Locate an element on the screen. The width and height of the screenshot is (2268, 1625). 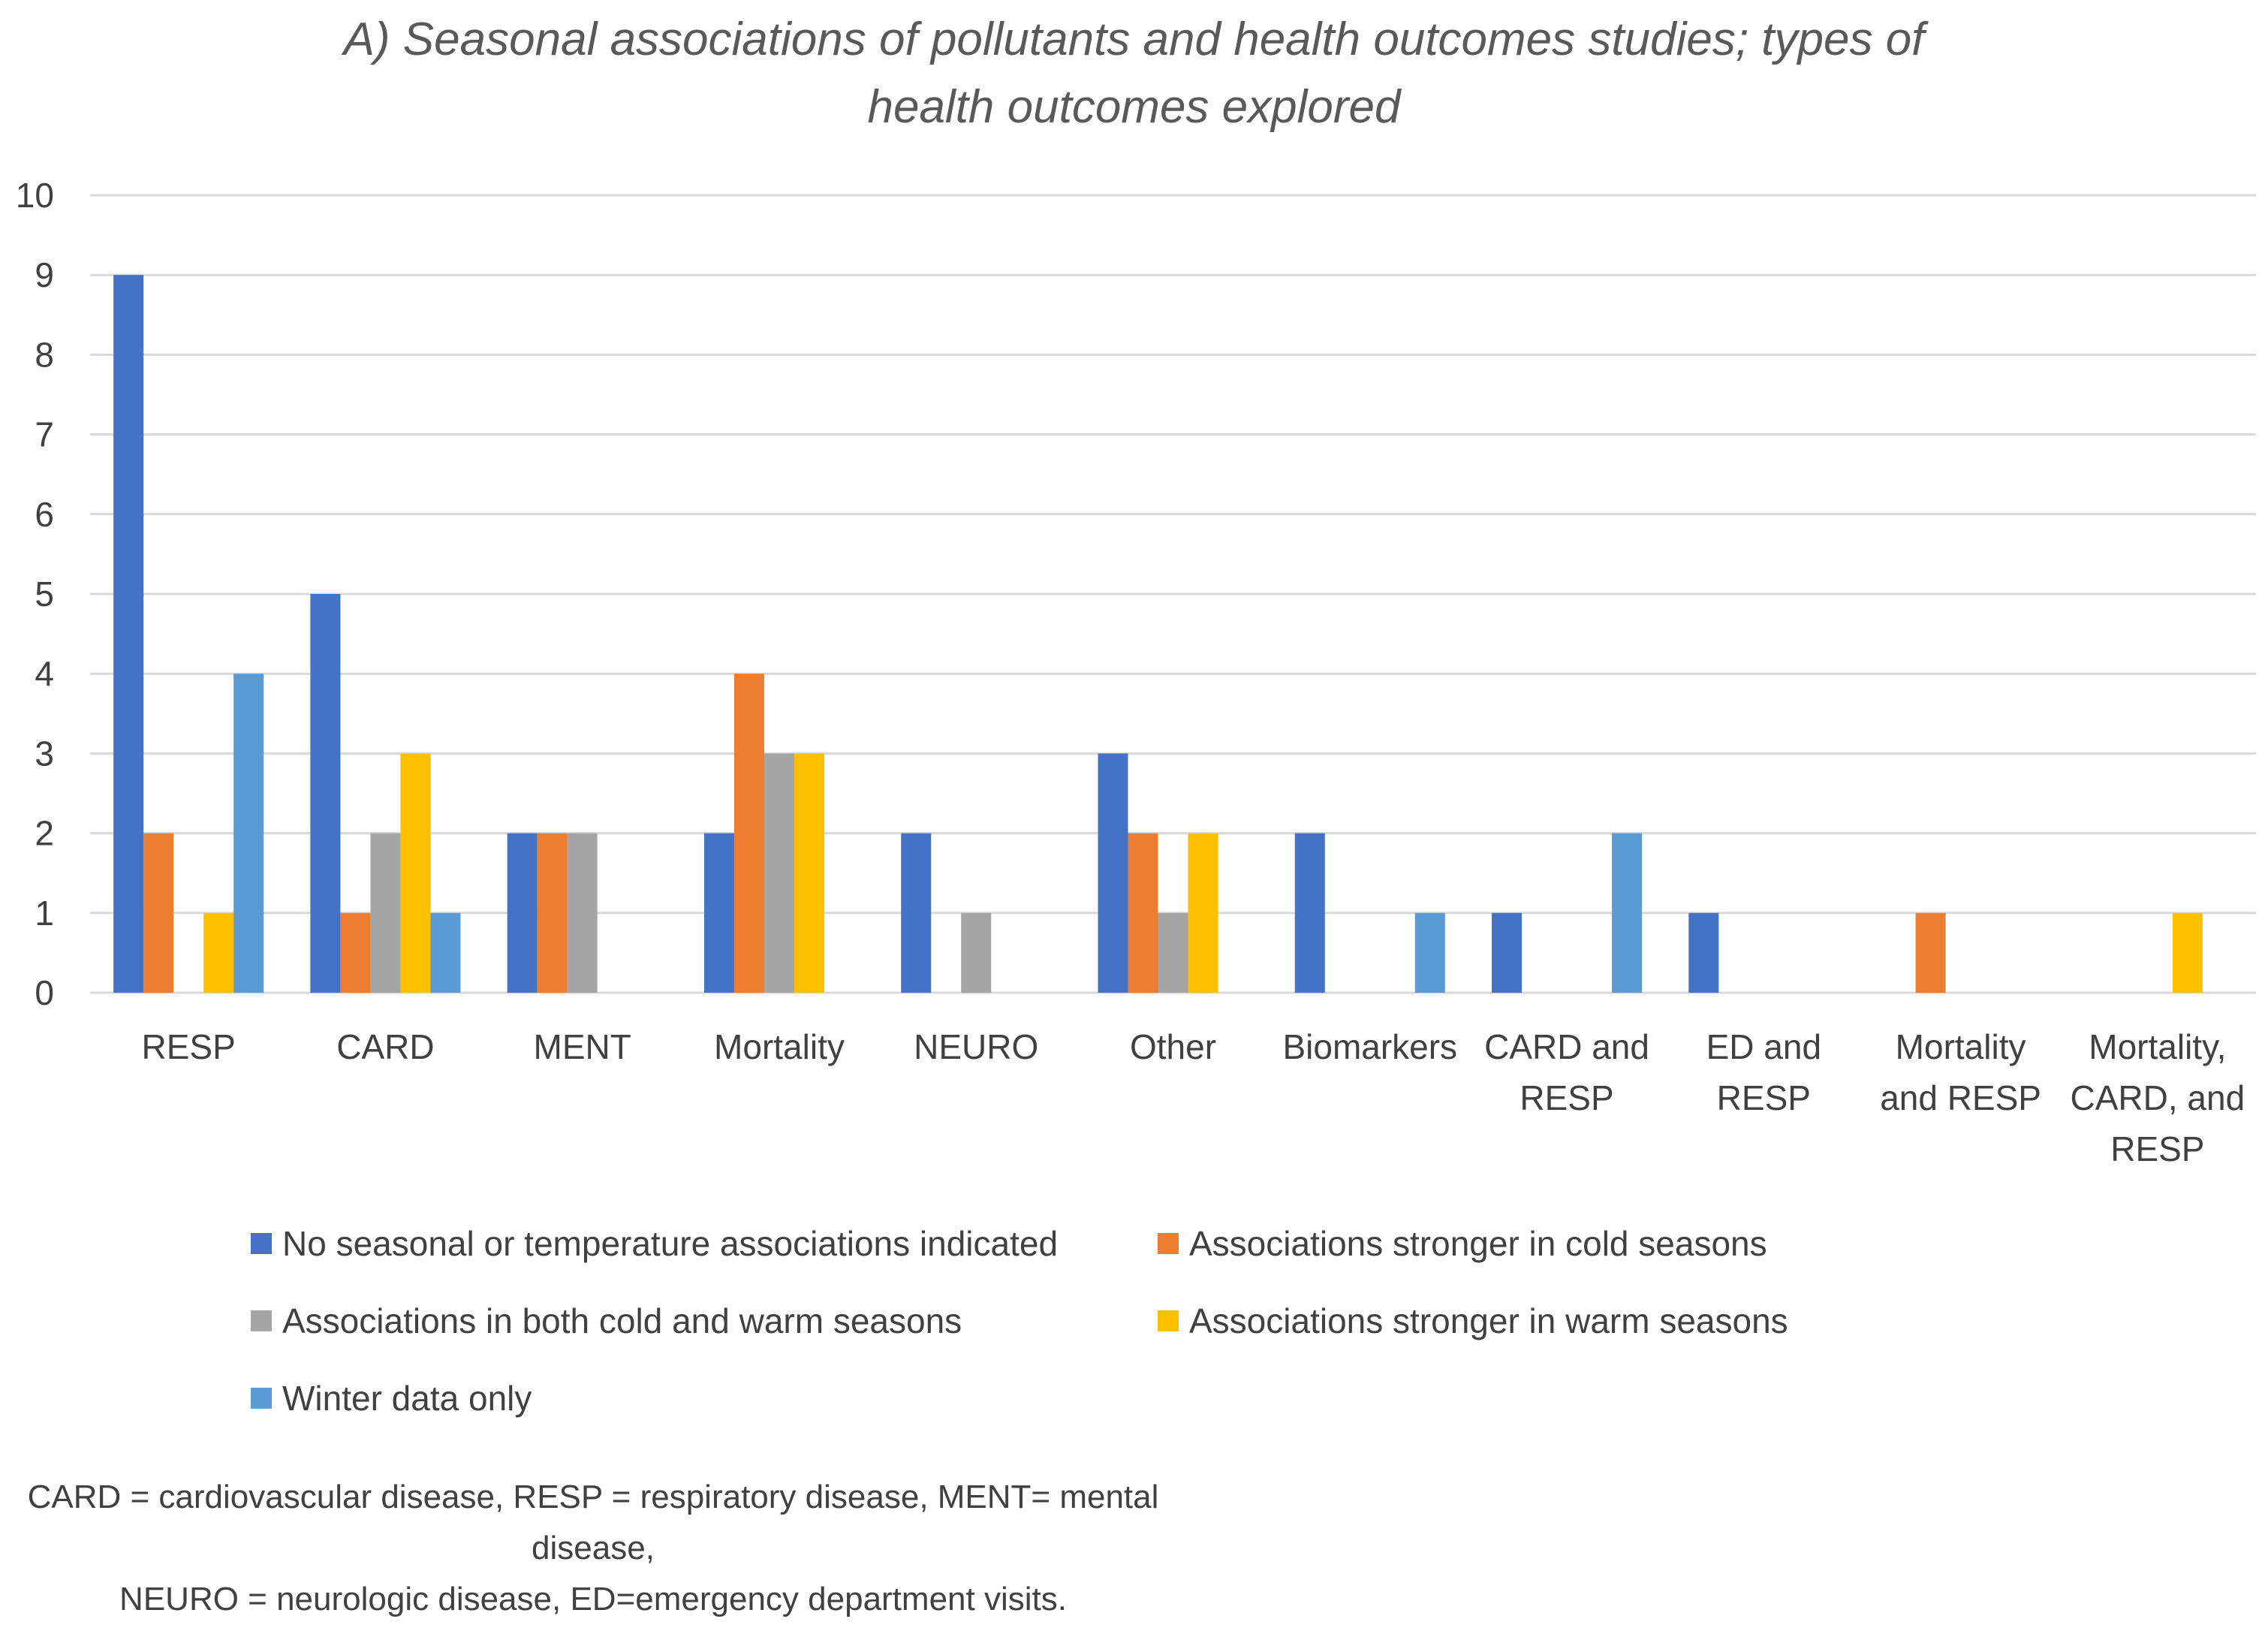
category-label-line: ED and is located at coordinates (1763, 1046).